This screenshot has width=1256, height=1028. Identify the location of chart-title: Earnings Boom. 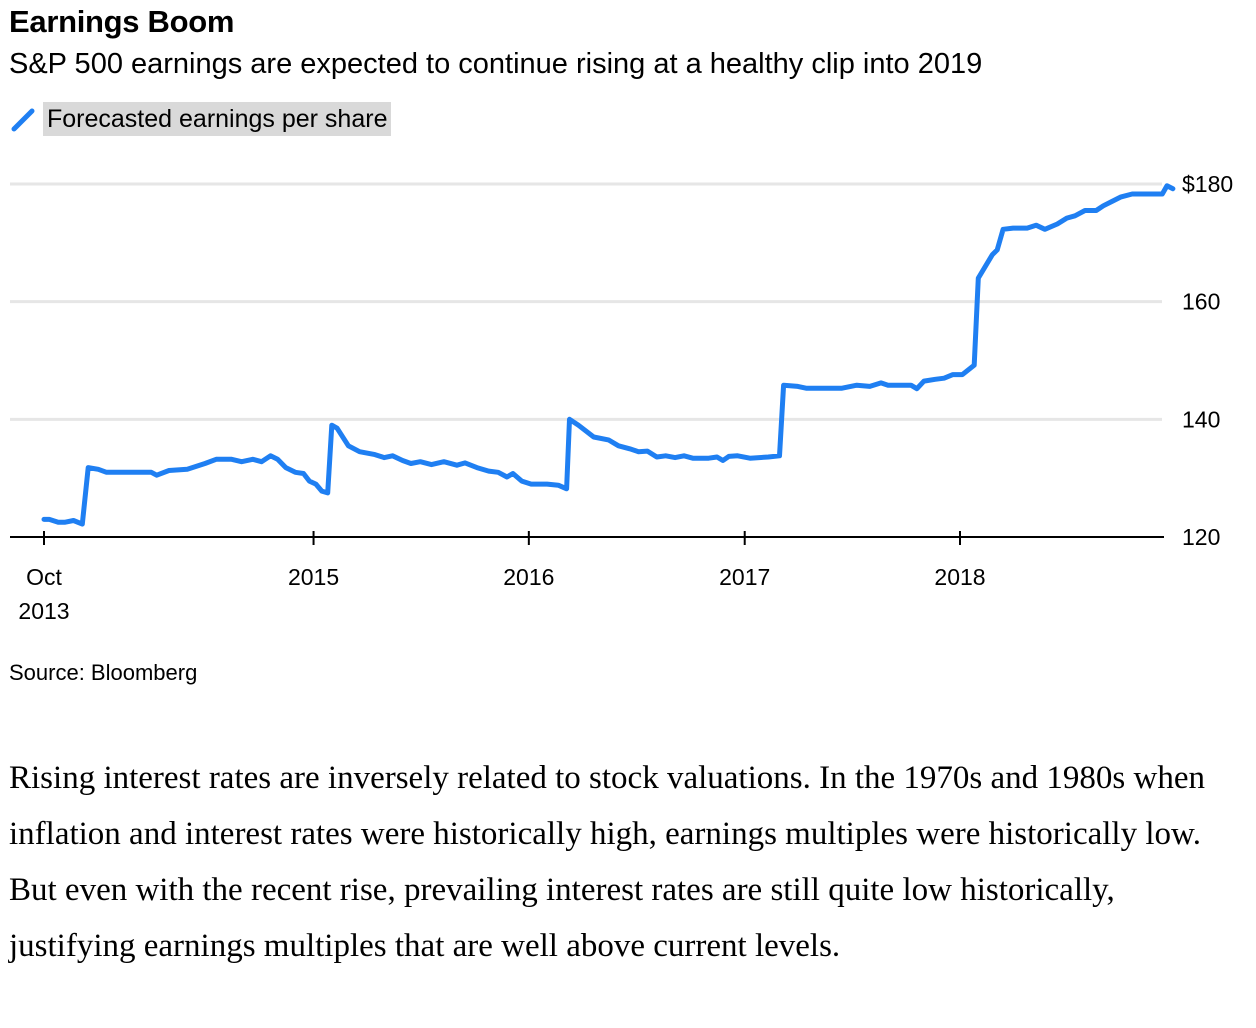
(122, 21).